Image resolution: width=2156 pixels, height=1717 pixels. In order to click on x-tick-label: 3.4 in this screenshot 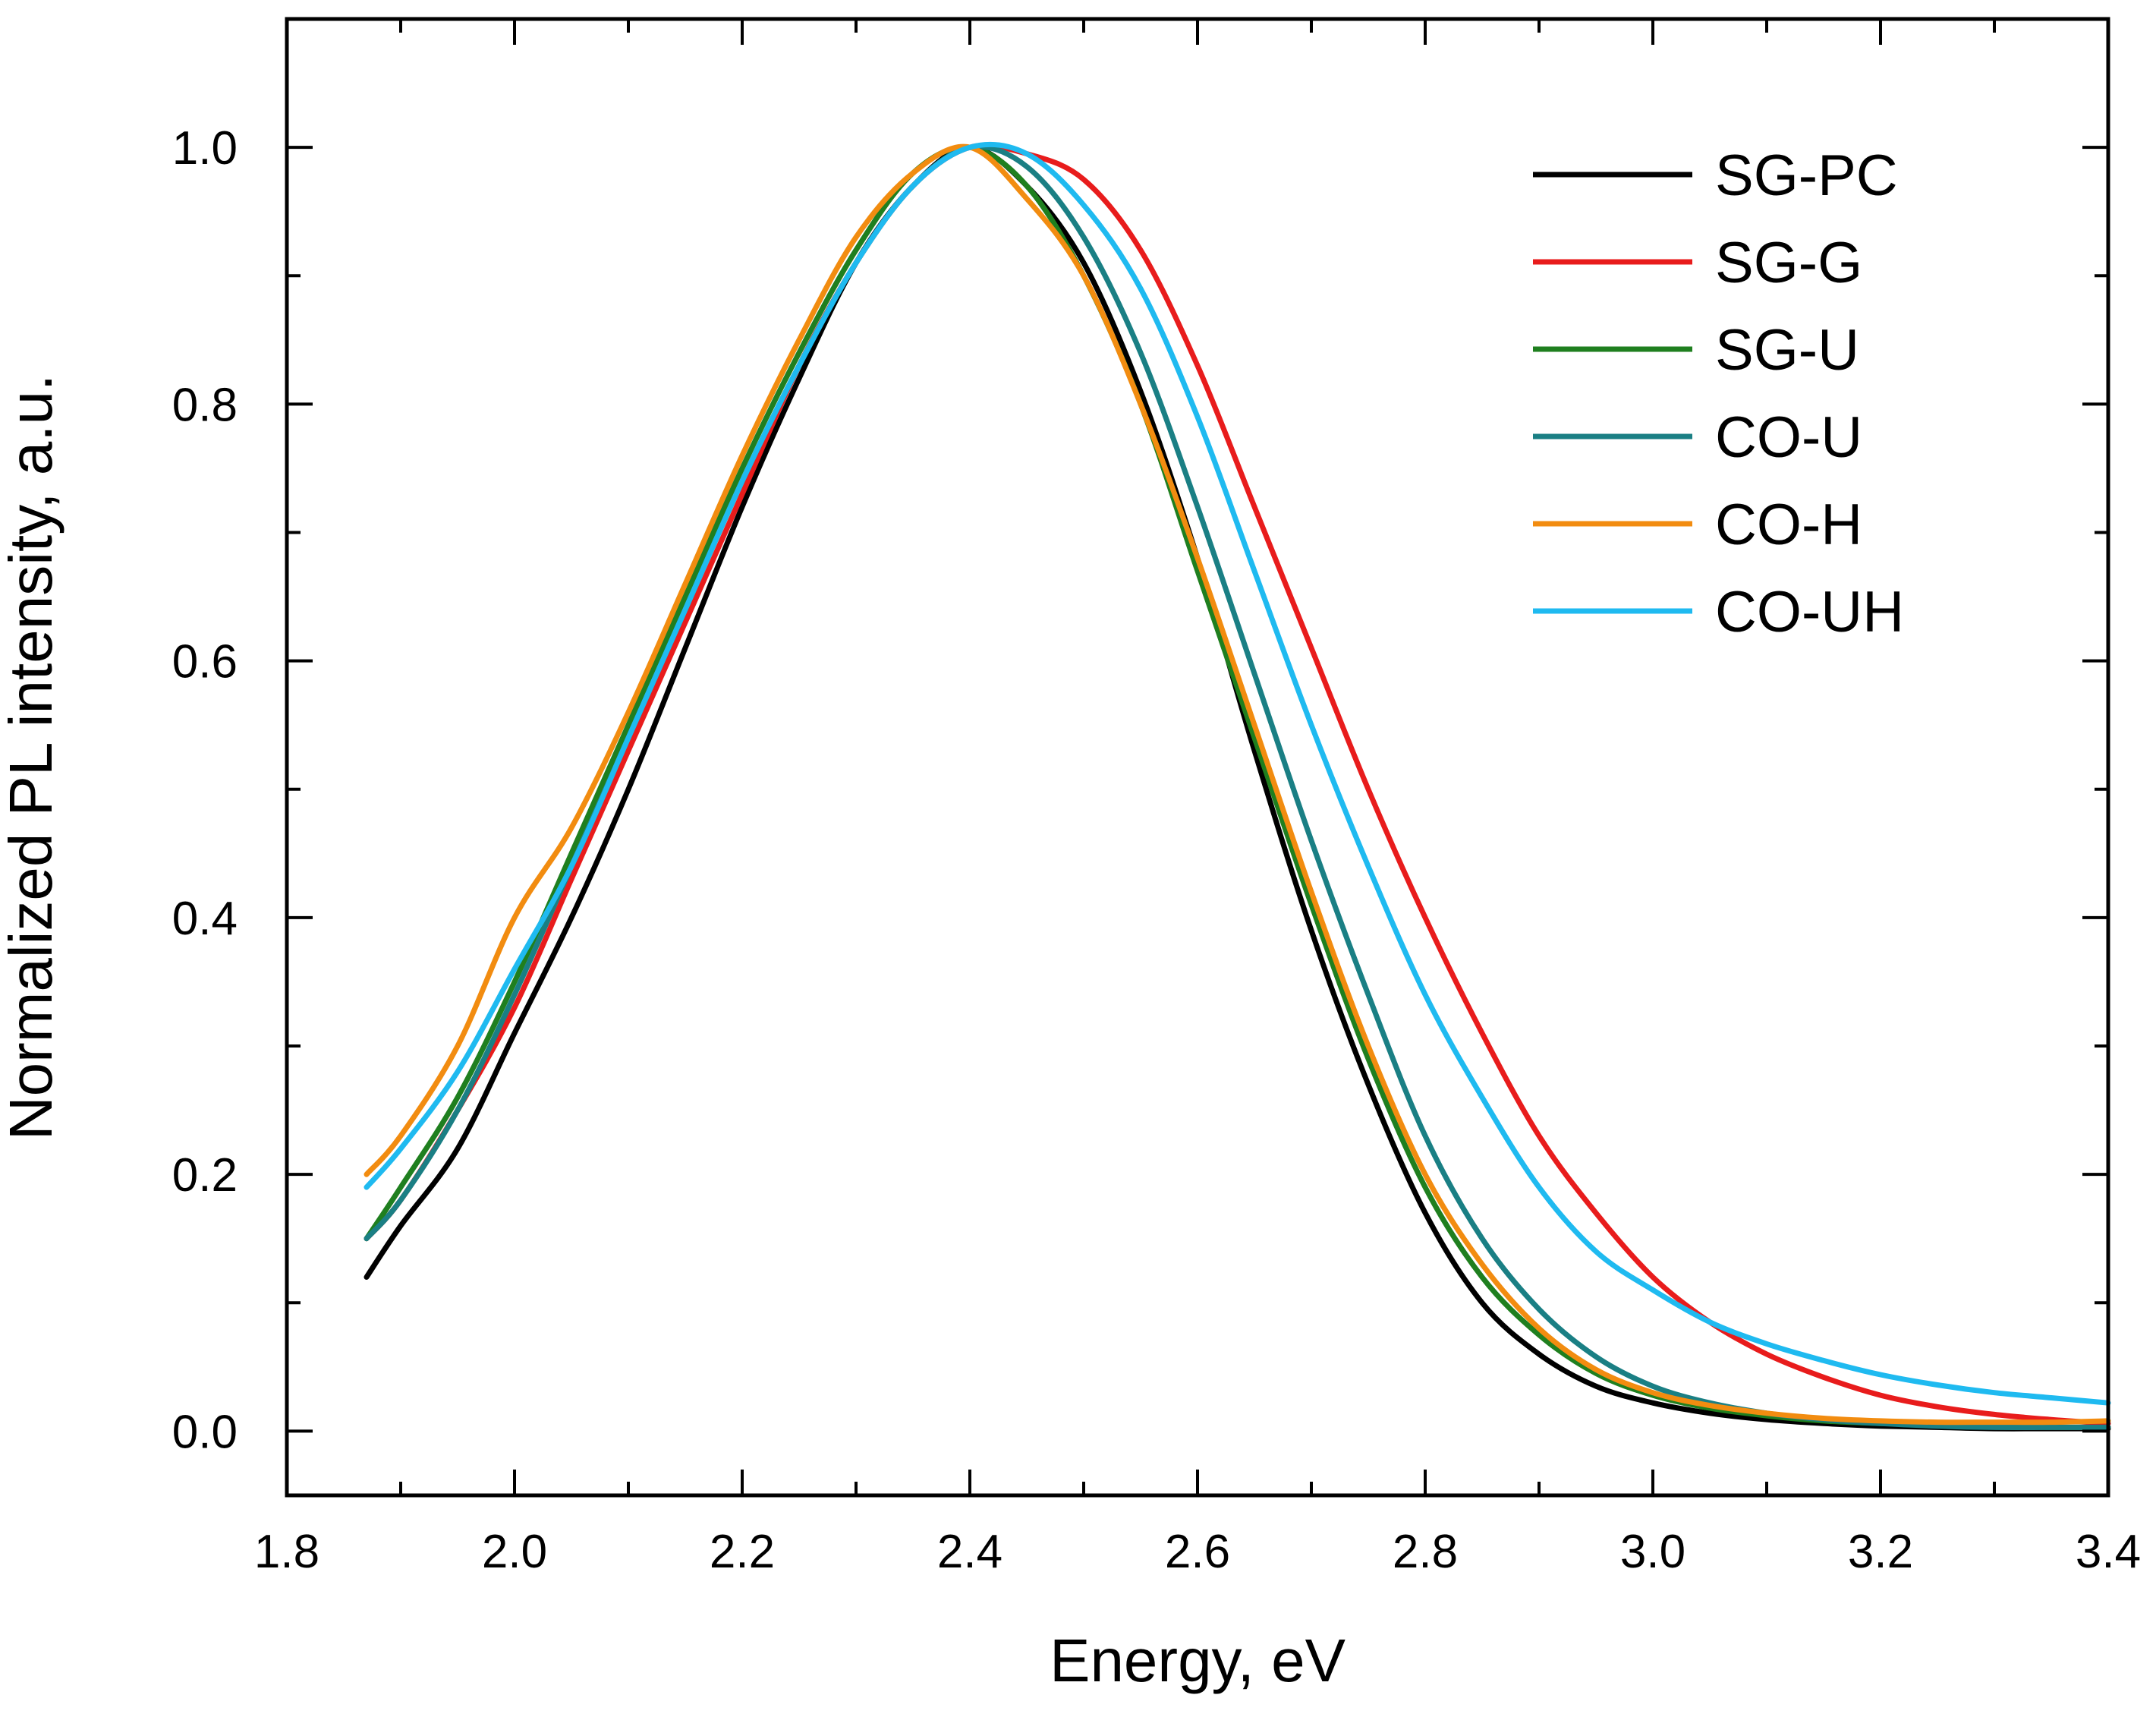, I will do `click(2108, 1552)`.